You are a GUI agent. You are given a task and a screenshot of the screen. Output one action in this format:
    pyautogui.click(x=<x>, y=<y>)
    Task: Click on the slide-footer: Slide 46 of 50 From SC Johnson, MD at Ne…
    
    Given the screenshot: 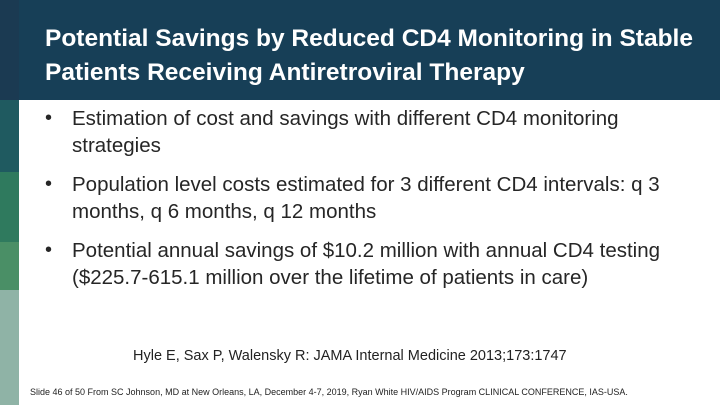 What is the action you would take?
    pyautogui.click(x=329, y=392)
    